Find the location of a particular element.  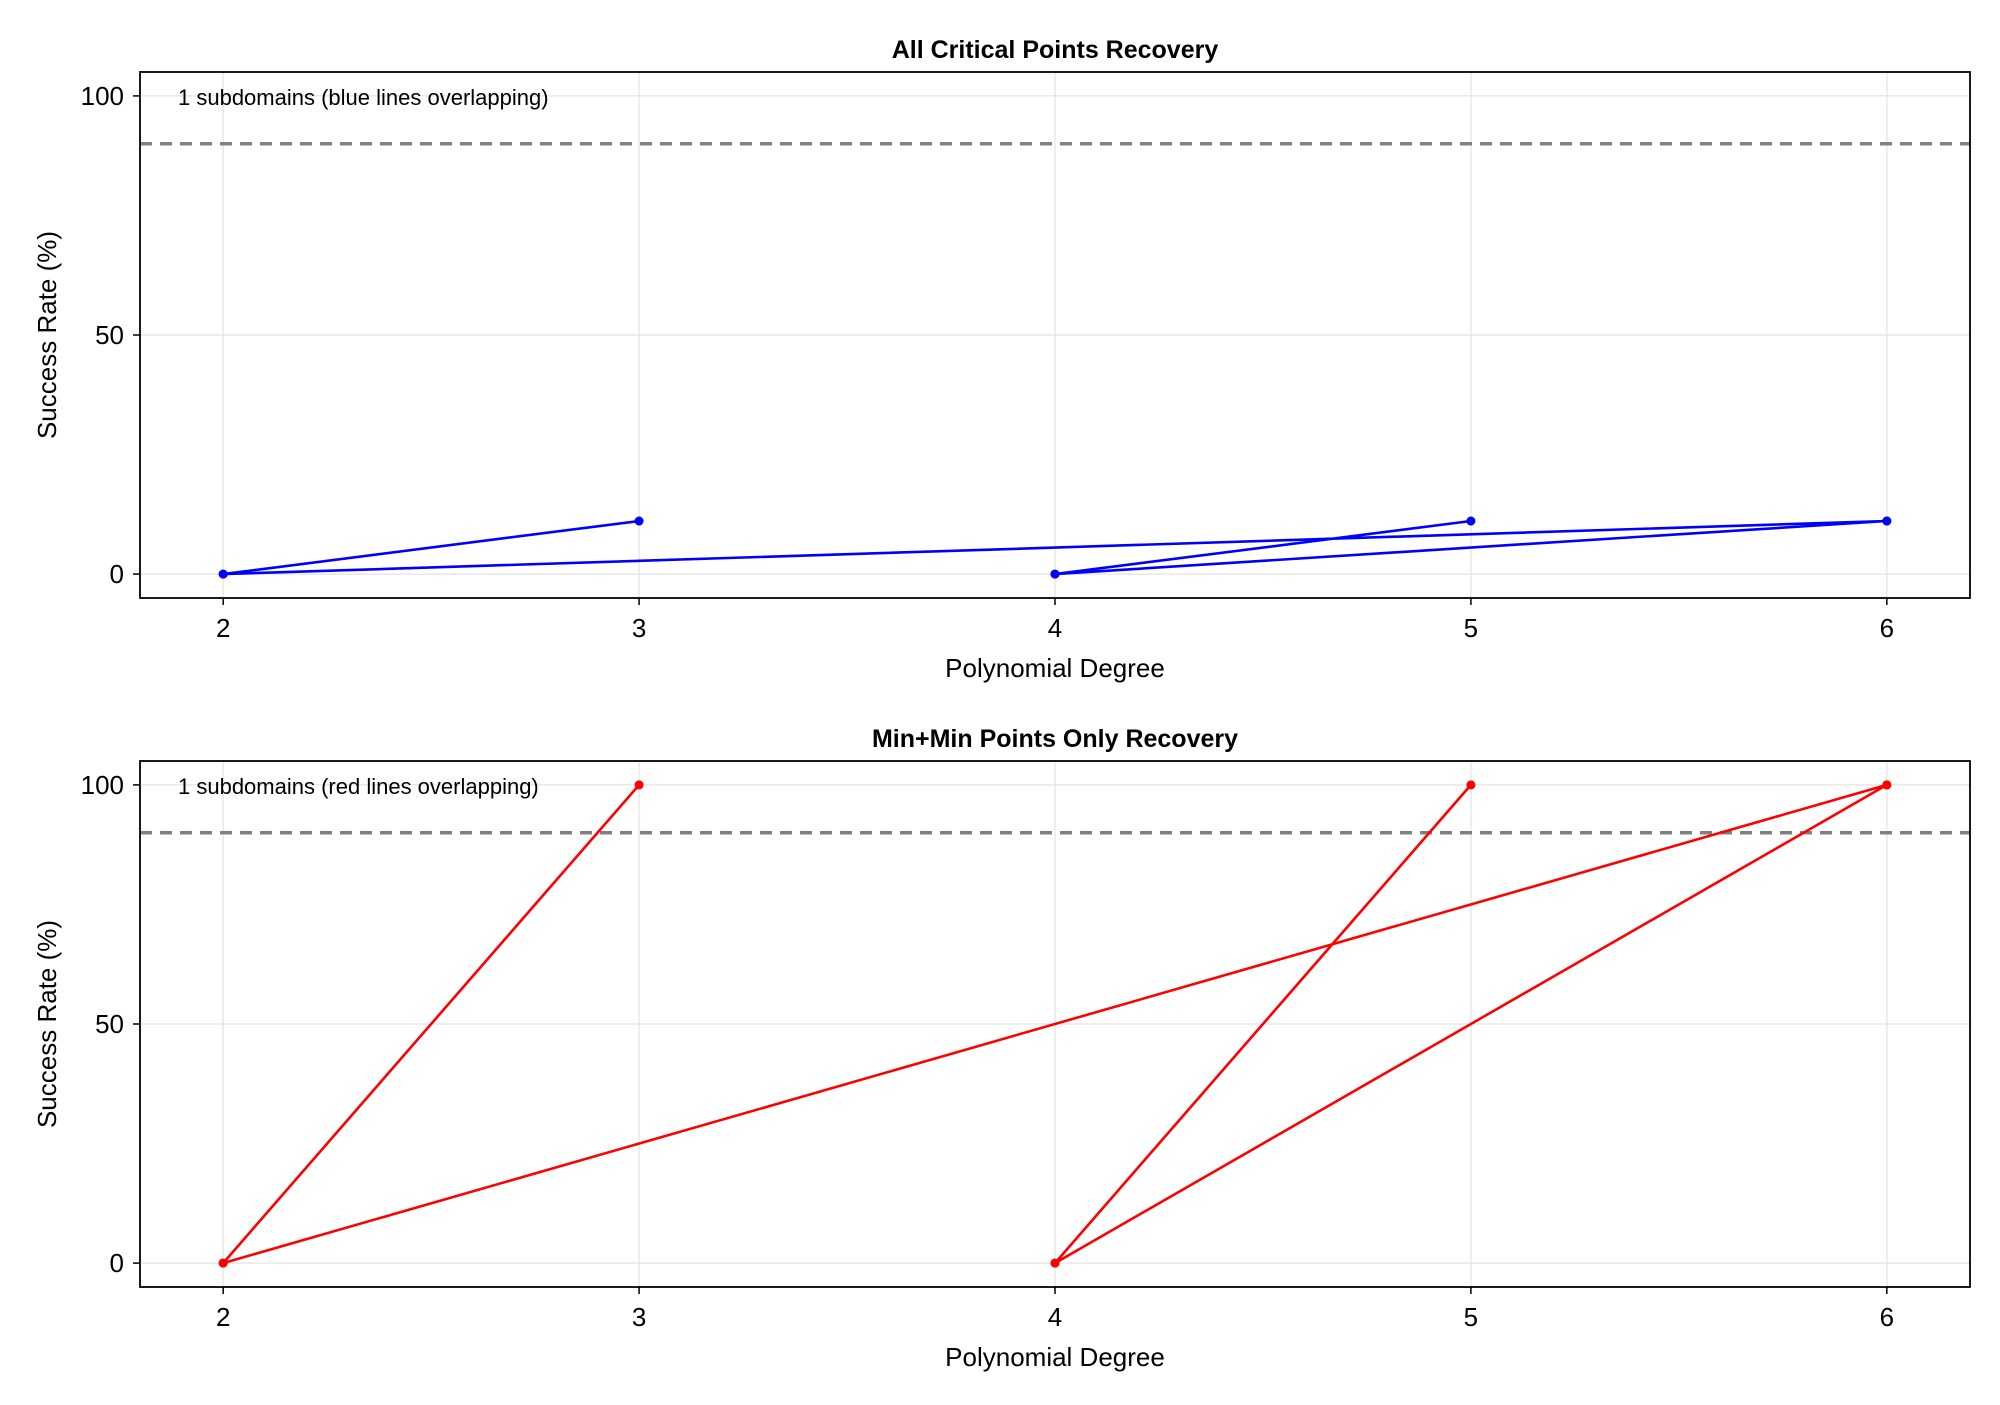

annotation-text: 1 subdomains (red lines overlapping) is located at coordinates (358, 786).